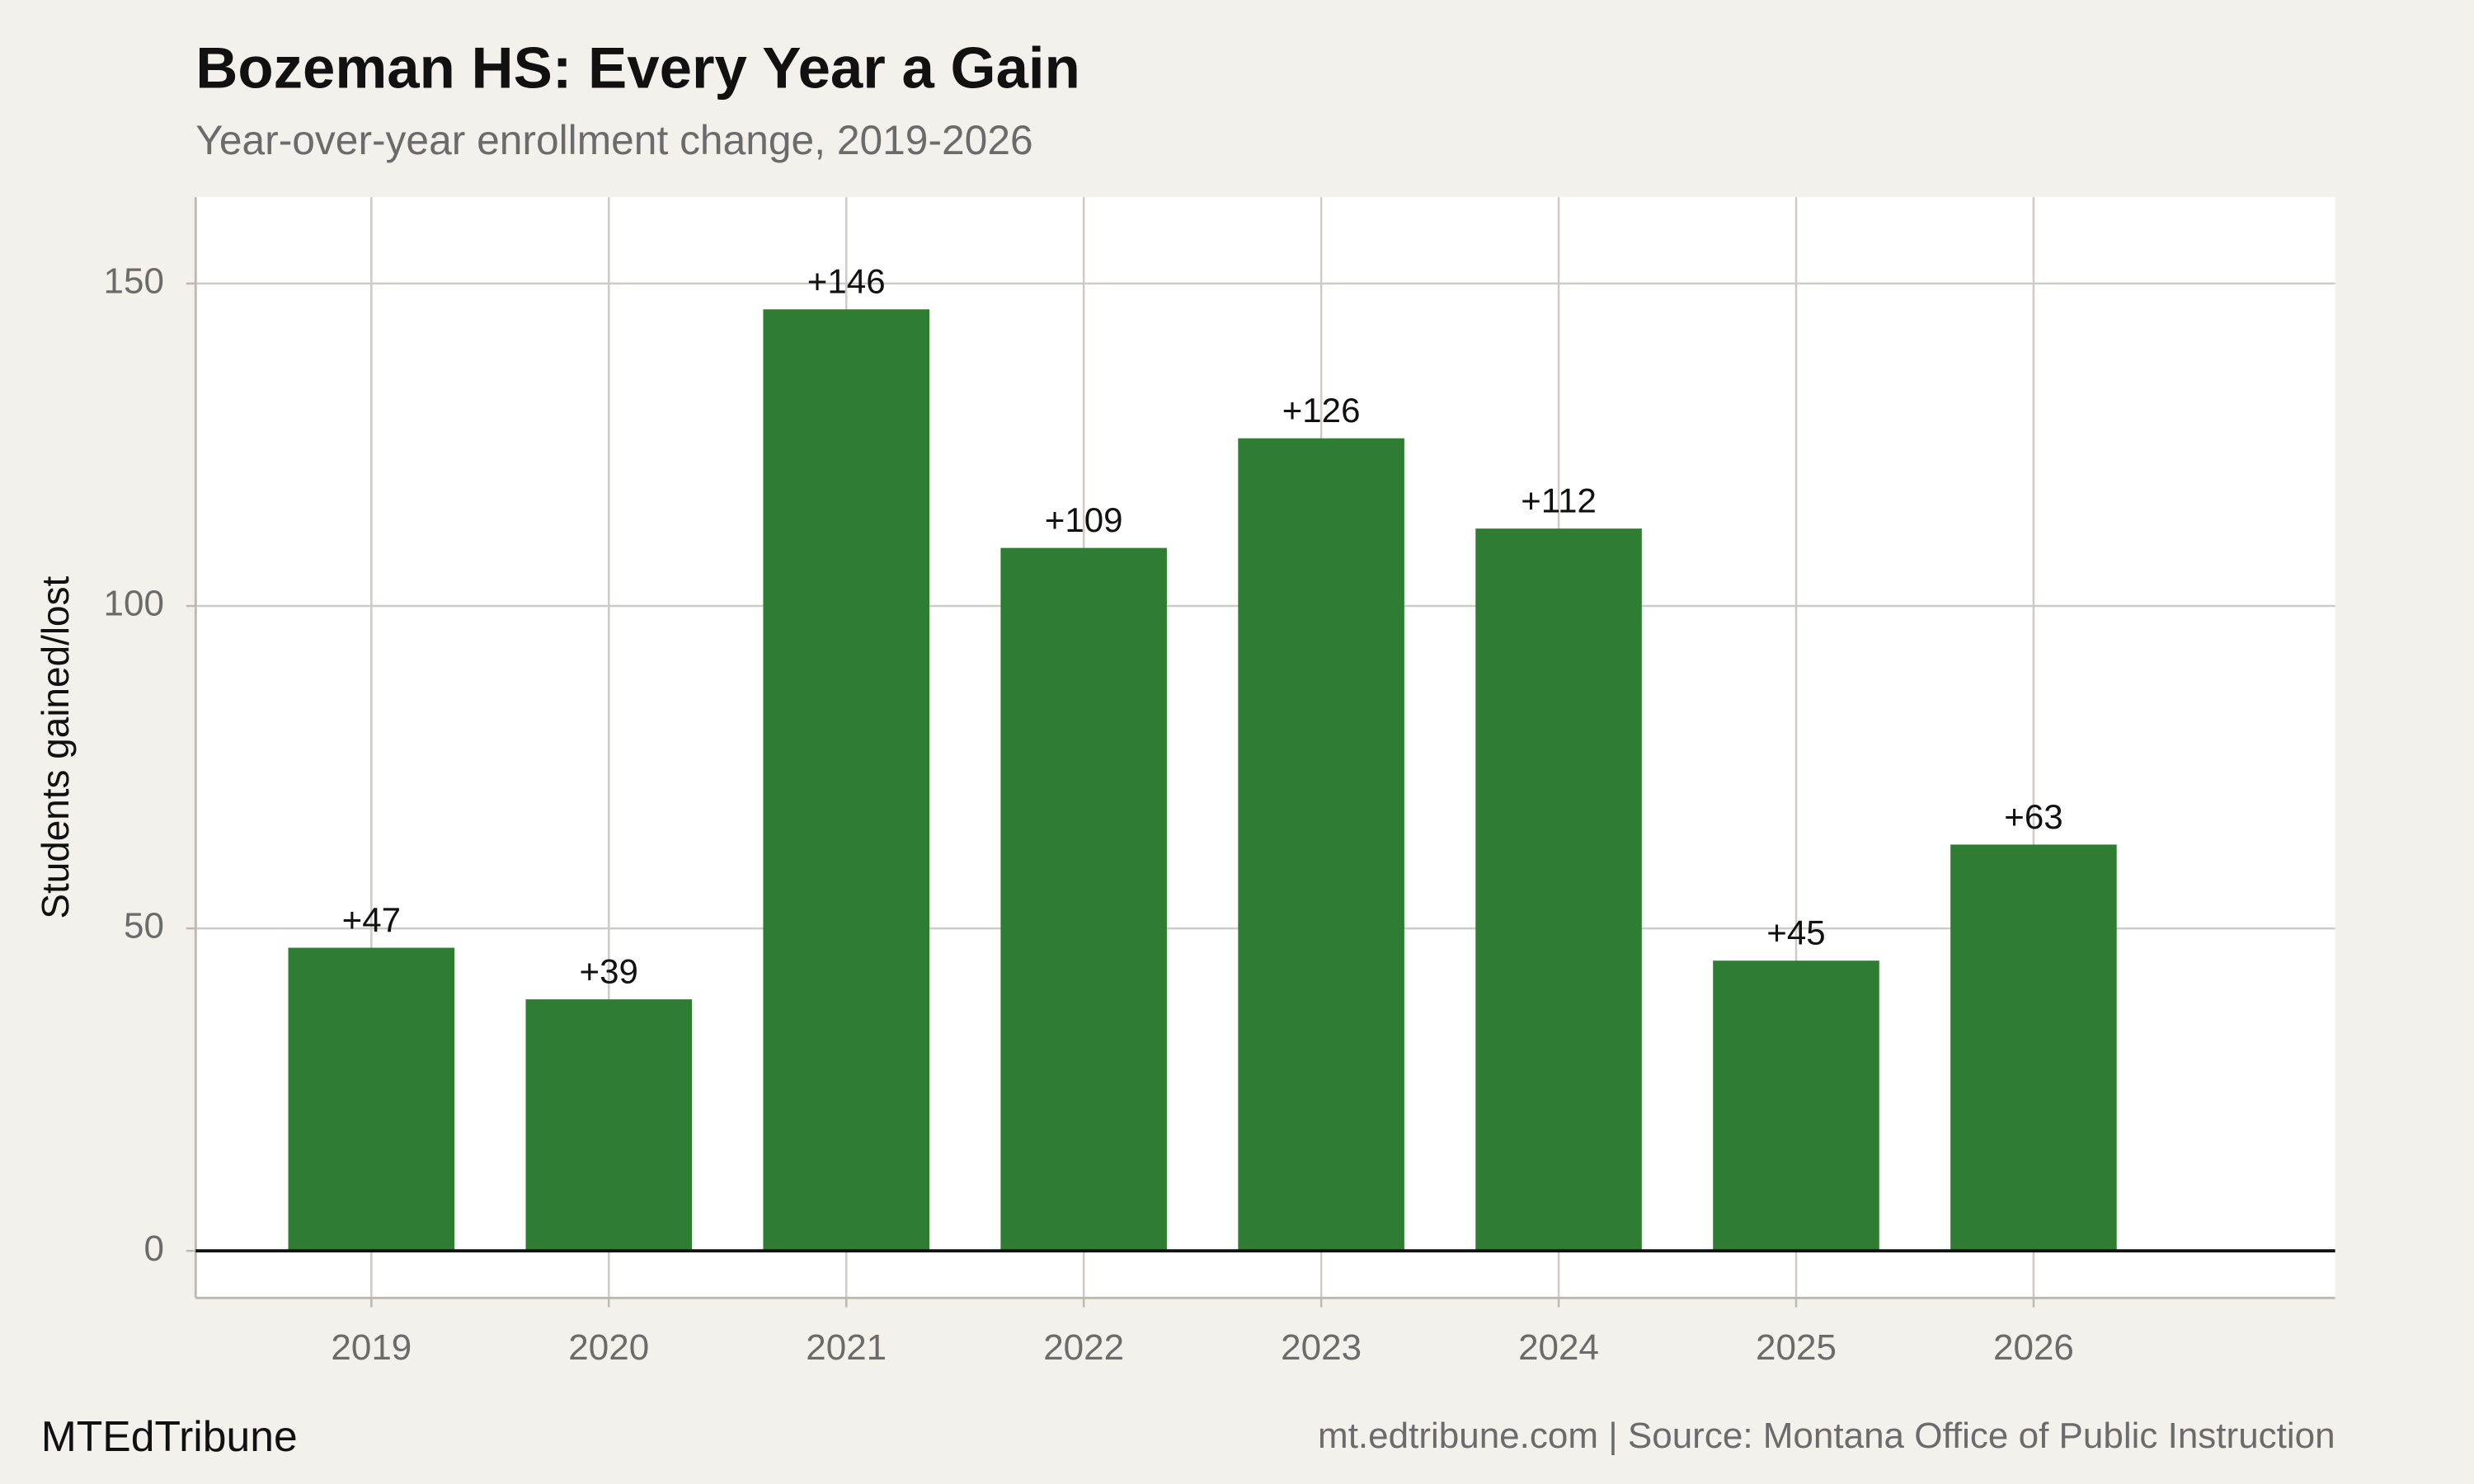 This screenshot has height=1484, width=2474. Describe the element at coordinates (1084, 519) in the screenshot. I see `value-label: +109` at that location.